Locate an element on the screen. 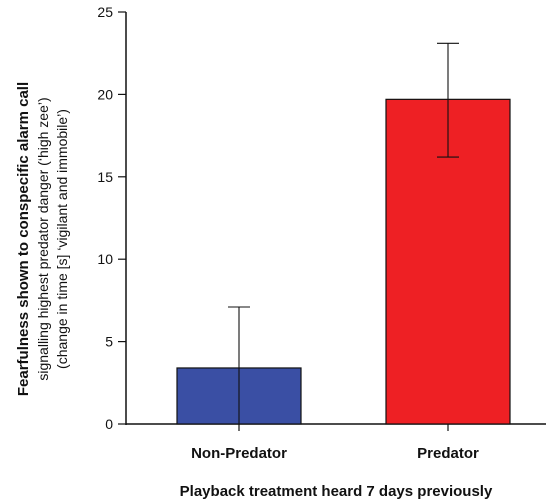  y-tick-label: 5 is located at coordinates (109, 342).